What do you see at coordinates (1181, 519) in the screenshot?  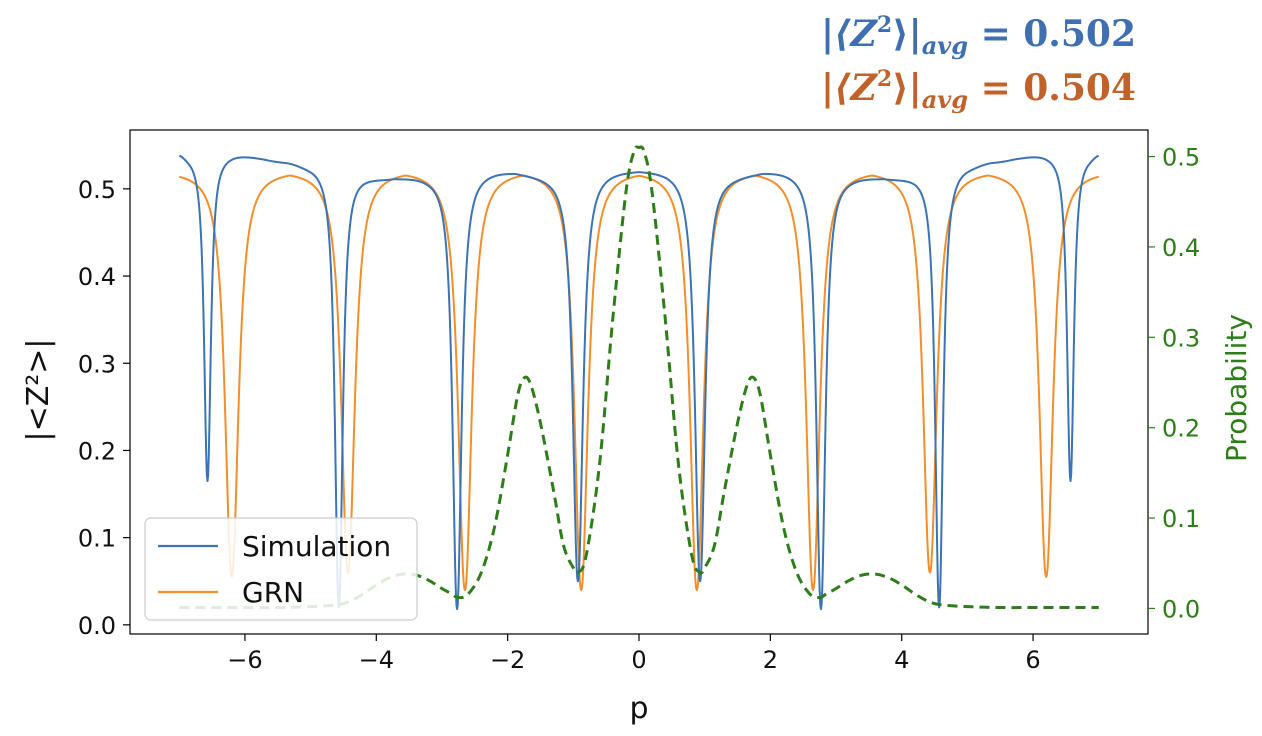 I see `y-right-tick-label: 0.1` at bounding box center [1181, 519].